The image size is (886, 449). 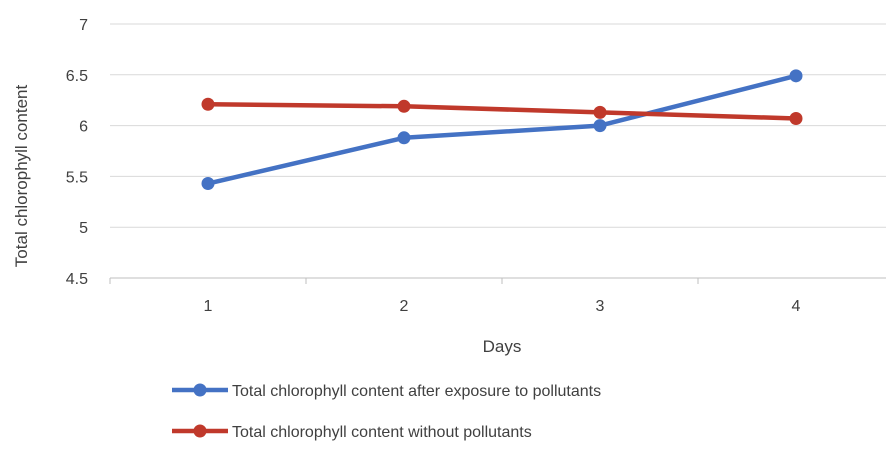 What do you see at coordinates (83, 127) in the screenshot?
I see `y-tick-label: 6` at bounding box center [83, 127].